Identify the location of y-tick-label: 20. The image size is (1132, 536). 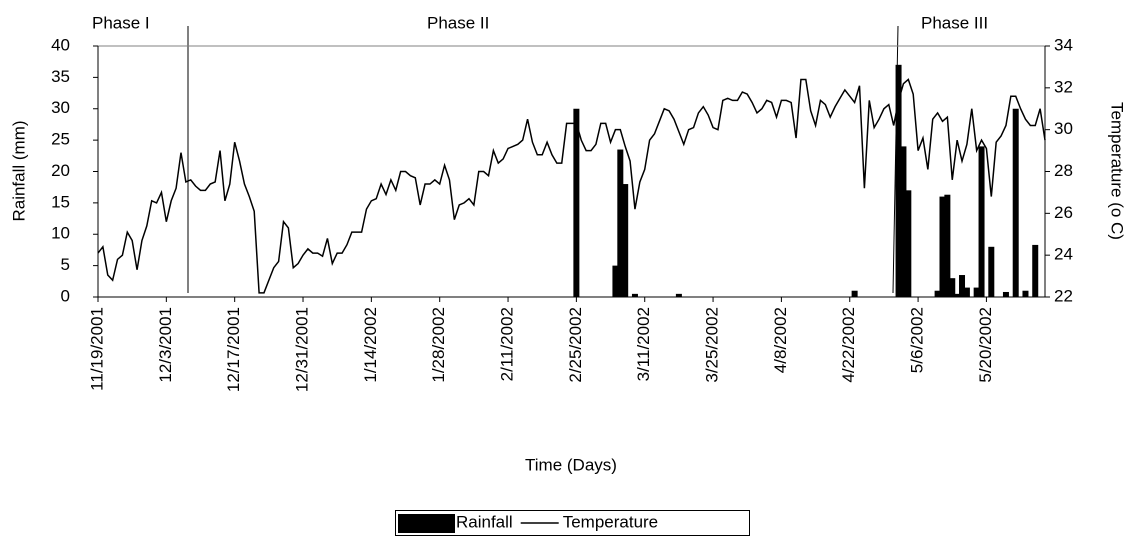
(60, 170).